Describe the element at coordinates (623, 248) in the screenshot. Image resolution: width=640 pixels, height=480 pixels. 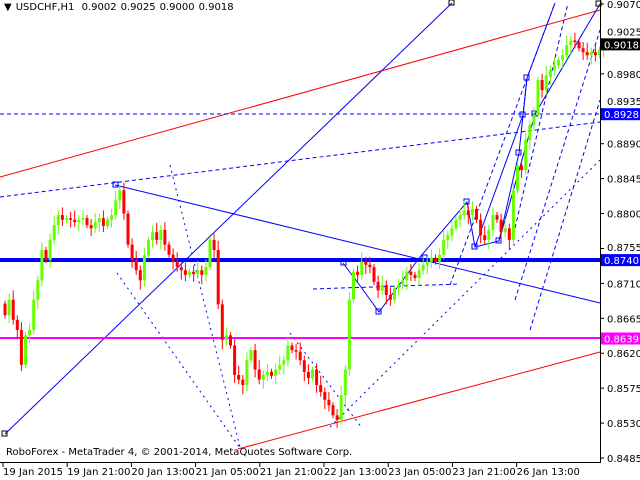
I see `y-tick-label: 0.8755` at that location.